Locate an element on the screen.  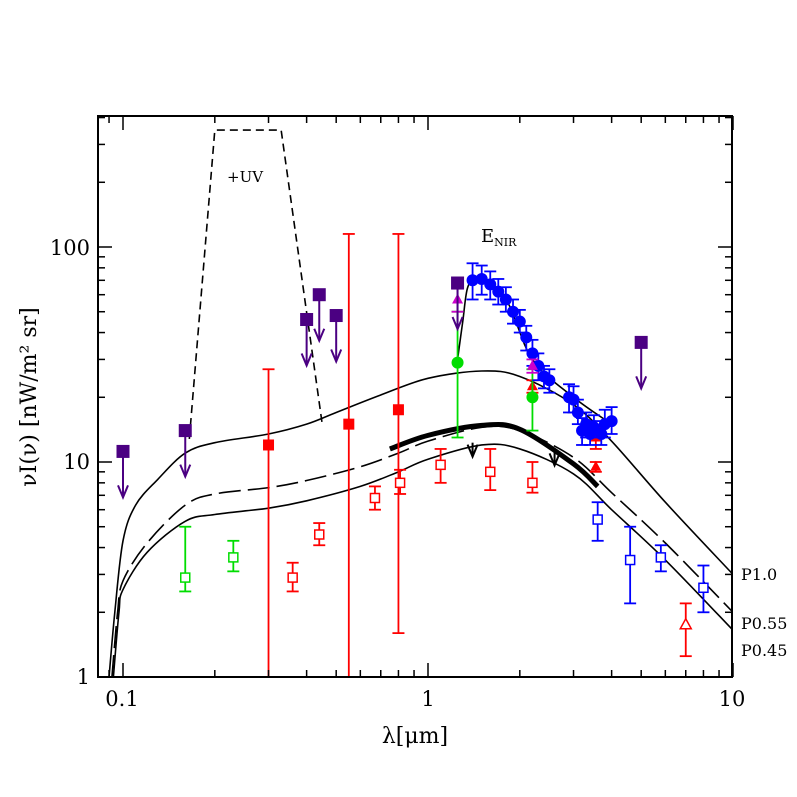
y-tick-label: 1 is located at coordinates (83, 677).